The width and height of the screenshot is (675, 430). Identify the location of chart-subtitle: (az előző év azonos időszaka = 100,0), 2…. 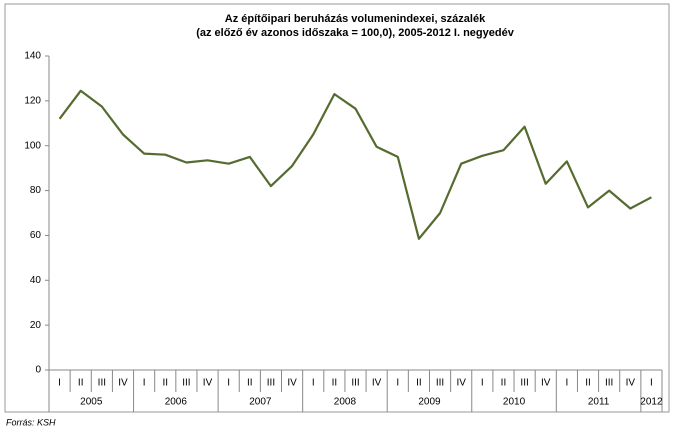
(355, 33).